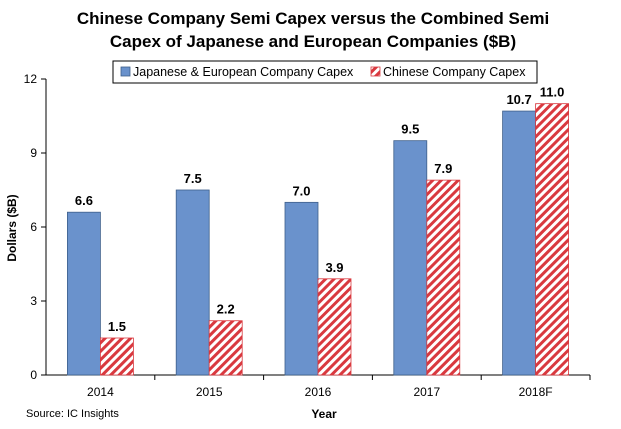 The height and width of the screenshot is (429, 621). I want to click on y-tick-label-3: 9, so click(33, 153).